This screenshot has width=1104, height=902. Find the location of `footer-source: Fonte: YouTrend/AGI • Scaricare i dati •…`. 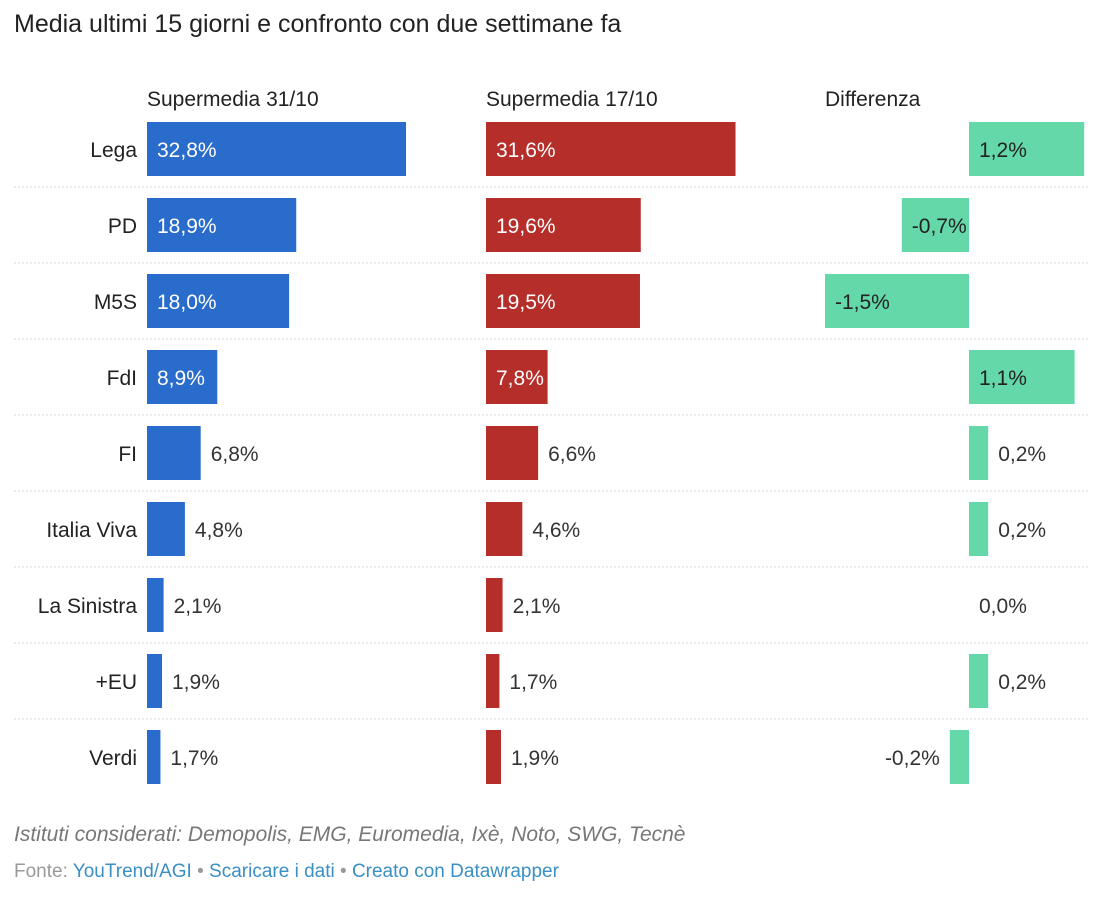

footer-source: Fonte: YouTrend/AGI • Scaricare i dati •… is located at coordinates (286, 872).